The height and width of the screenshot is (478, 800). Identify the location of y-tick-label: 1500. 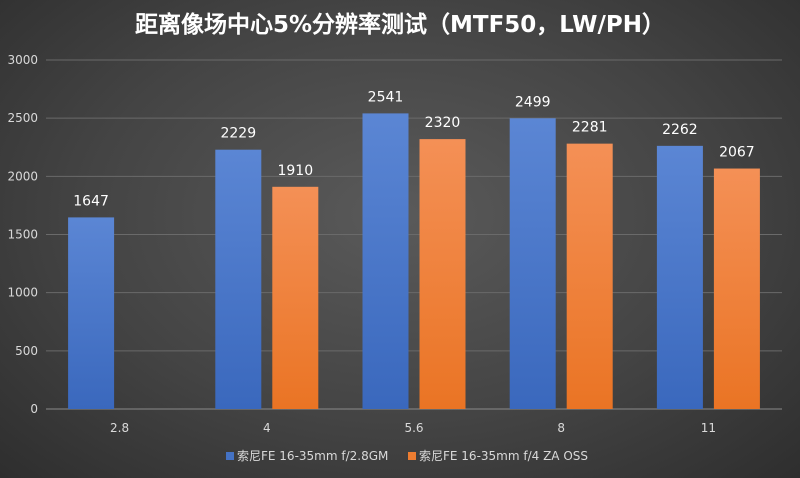
(22, 235).